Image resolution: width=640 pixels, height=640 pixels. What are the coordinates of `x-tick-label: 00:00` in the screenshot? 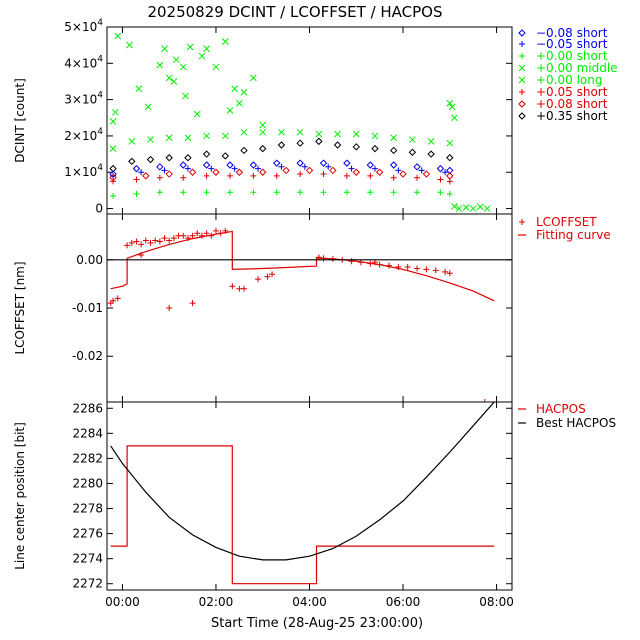 It's located at (122, 602).